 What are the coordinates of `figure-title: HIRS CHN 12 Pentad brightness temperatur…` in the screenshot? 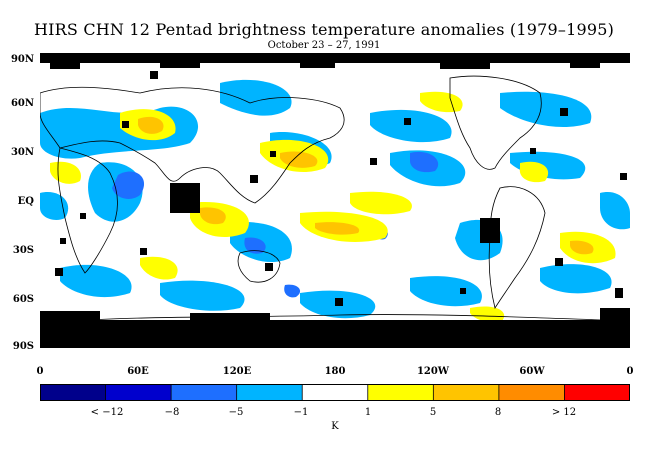 It's located at (324, 29).